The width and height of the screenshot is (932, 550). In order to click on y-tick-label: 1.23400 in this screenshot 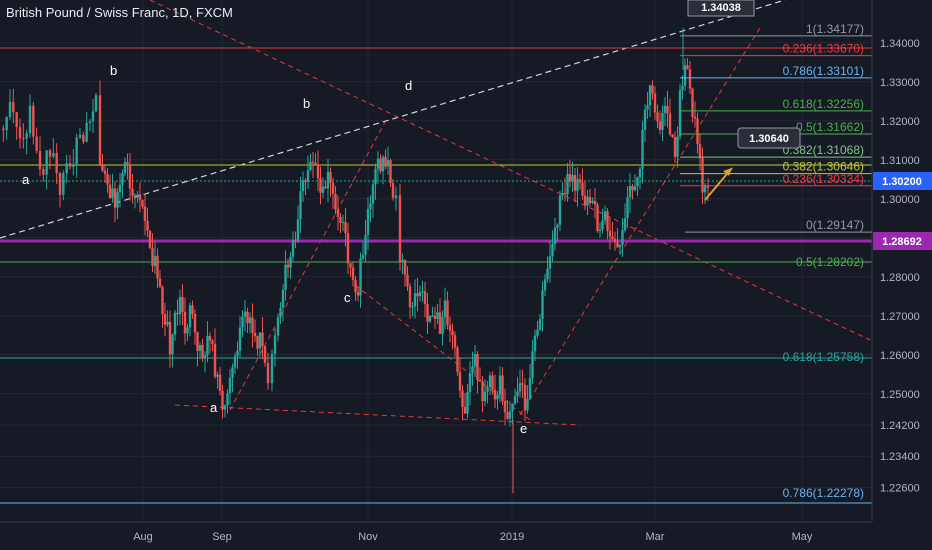, I will do `click(900, 457)`.